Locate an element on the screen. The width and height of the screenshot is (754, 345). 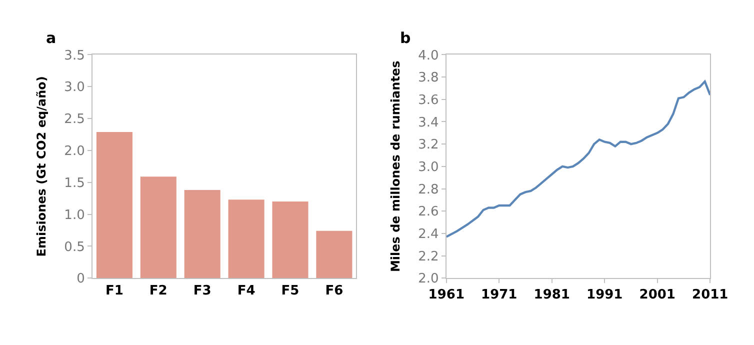
x-tick-label: 1971 is located at coordinates (499, 295).